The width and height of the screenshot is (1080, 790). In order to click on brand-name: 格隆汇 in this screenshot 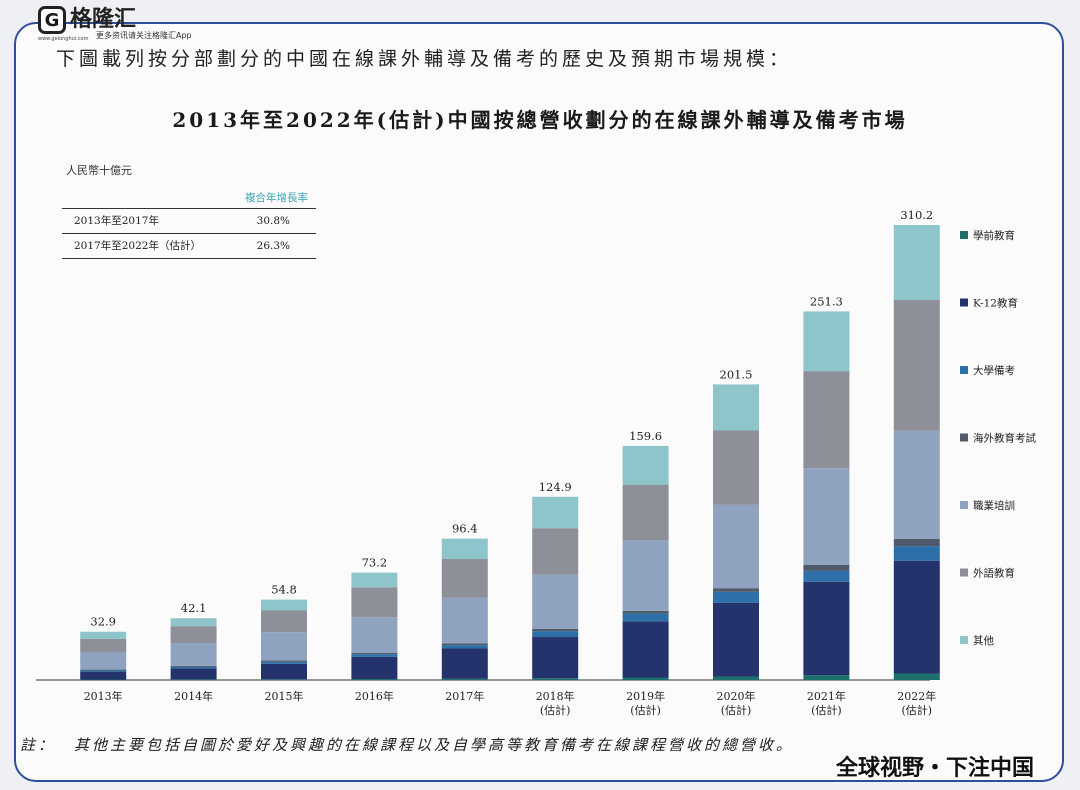, I will do `click(103, 19)`.